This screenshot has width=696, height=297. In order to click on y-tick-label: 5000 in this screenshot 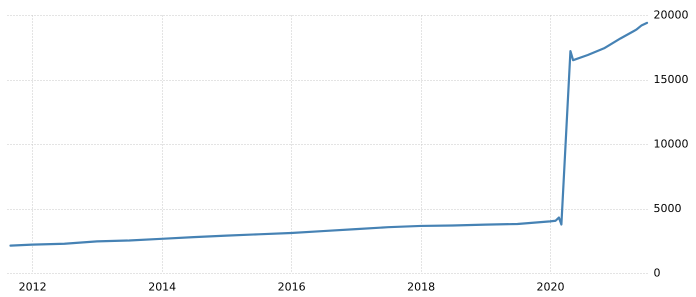, I will do `click(668, 208)`.